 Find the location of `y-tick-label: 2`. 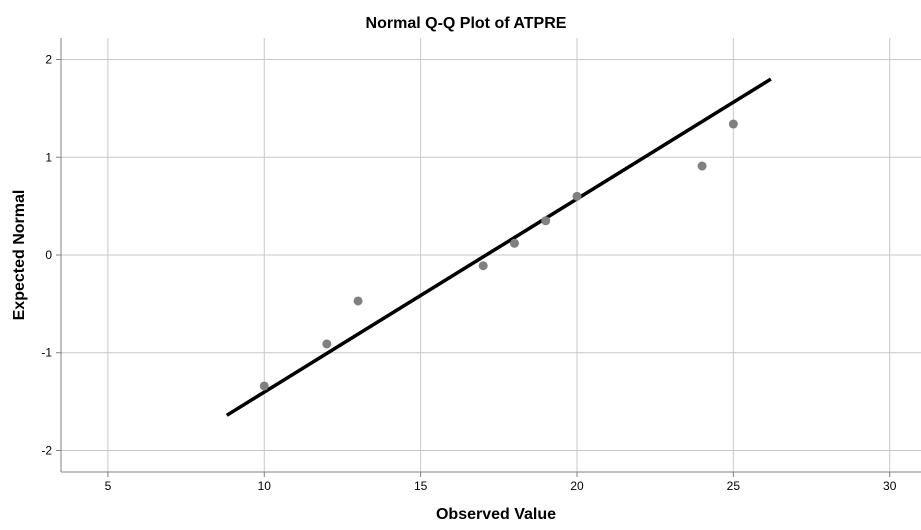

y-tick-label: 2 is located at coordinates (48, 60).